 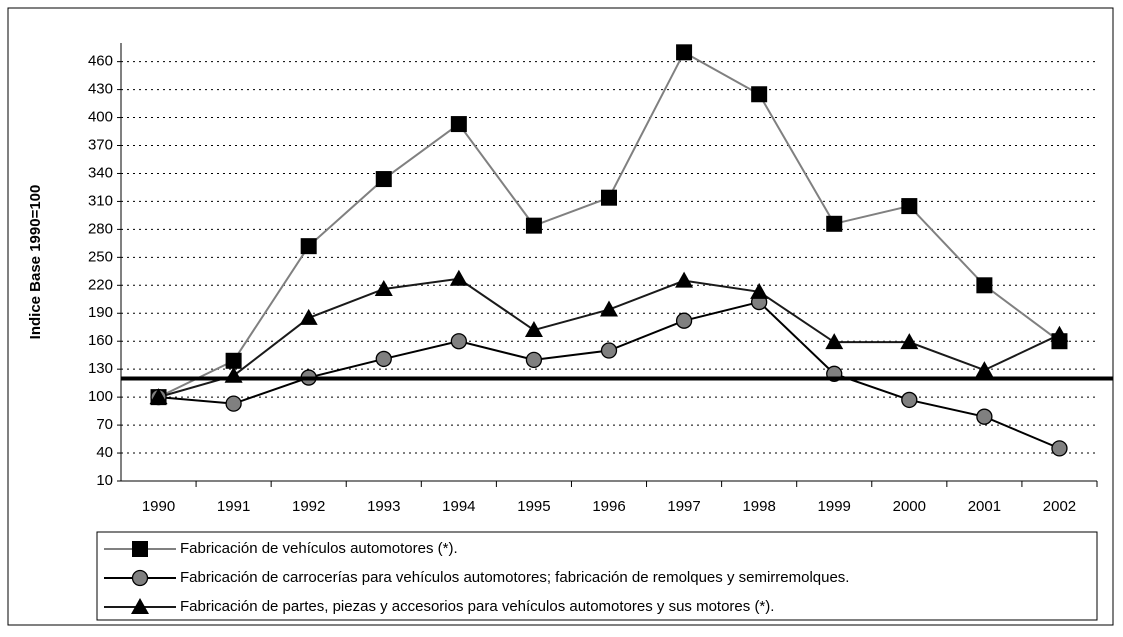 What do you see at coordinates (100, 228) in the screenshot?
I see `y-tick-label: 280` at bounding box center [100, 228].